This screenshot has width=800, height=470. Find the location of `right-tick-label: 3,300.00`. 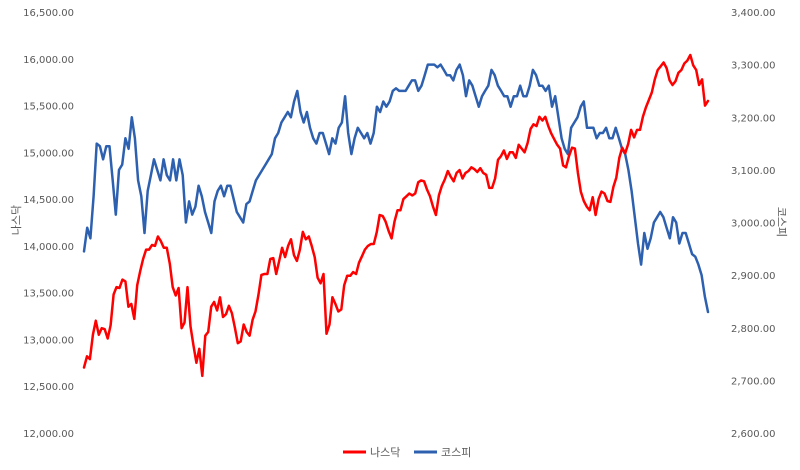

right-tick-label: 3,300.00 is located at coordinates (753, 66).